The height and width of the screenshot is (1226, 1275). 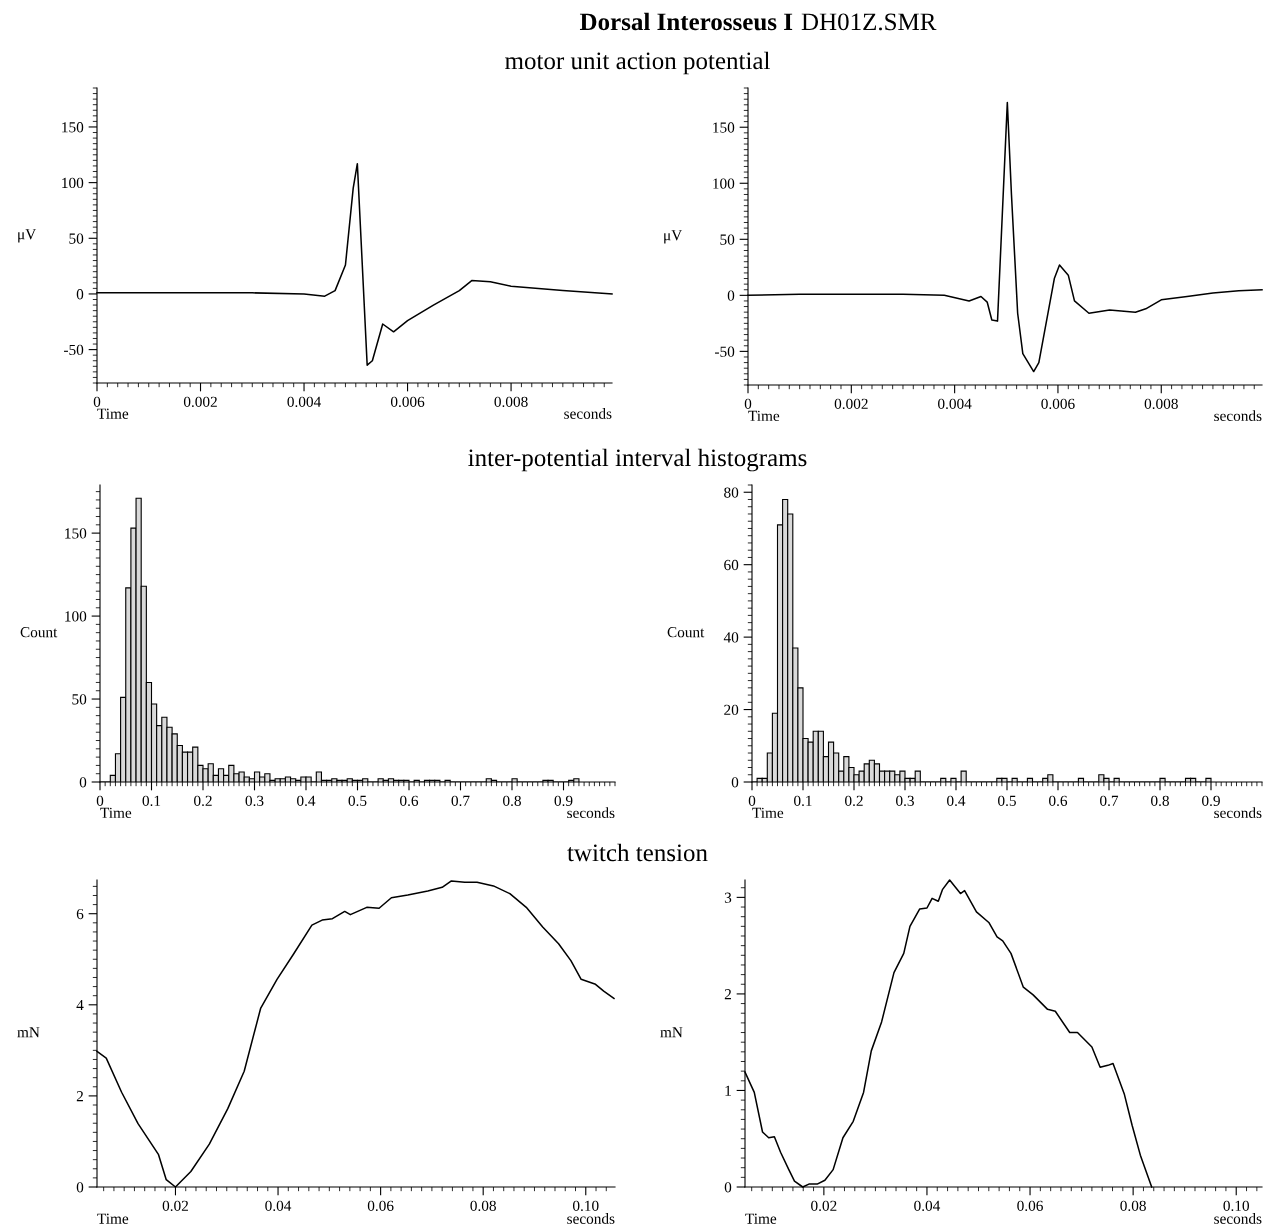 I want to click on text: Dorsal Interosseus I, so click(x=686, y=21).